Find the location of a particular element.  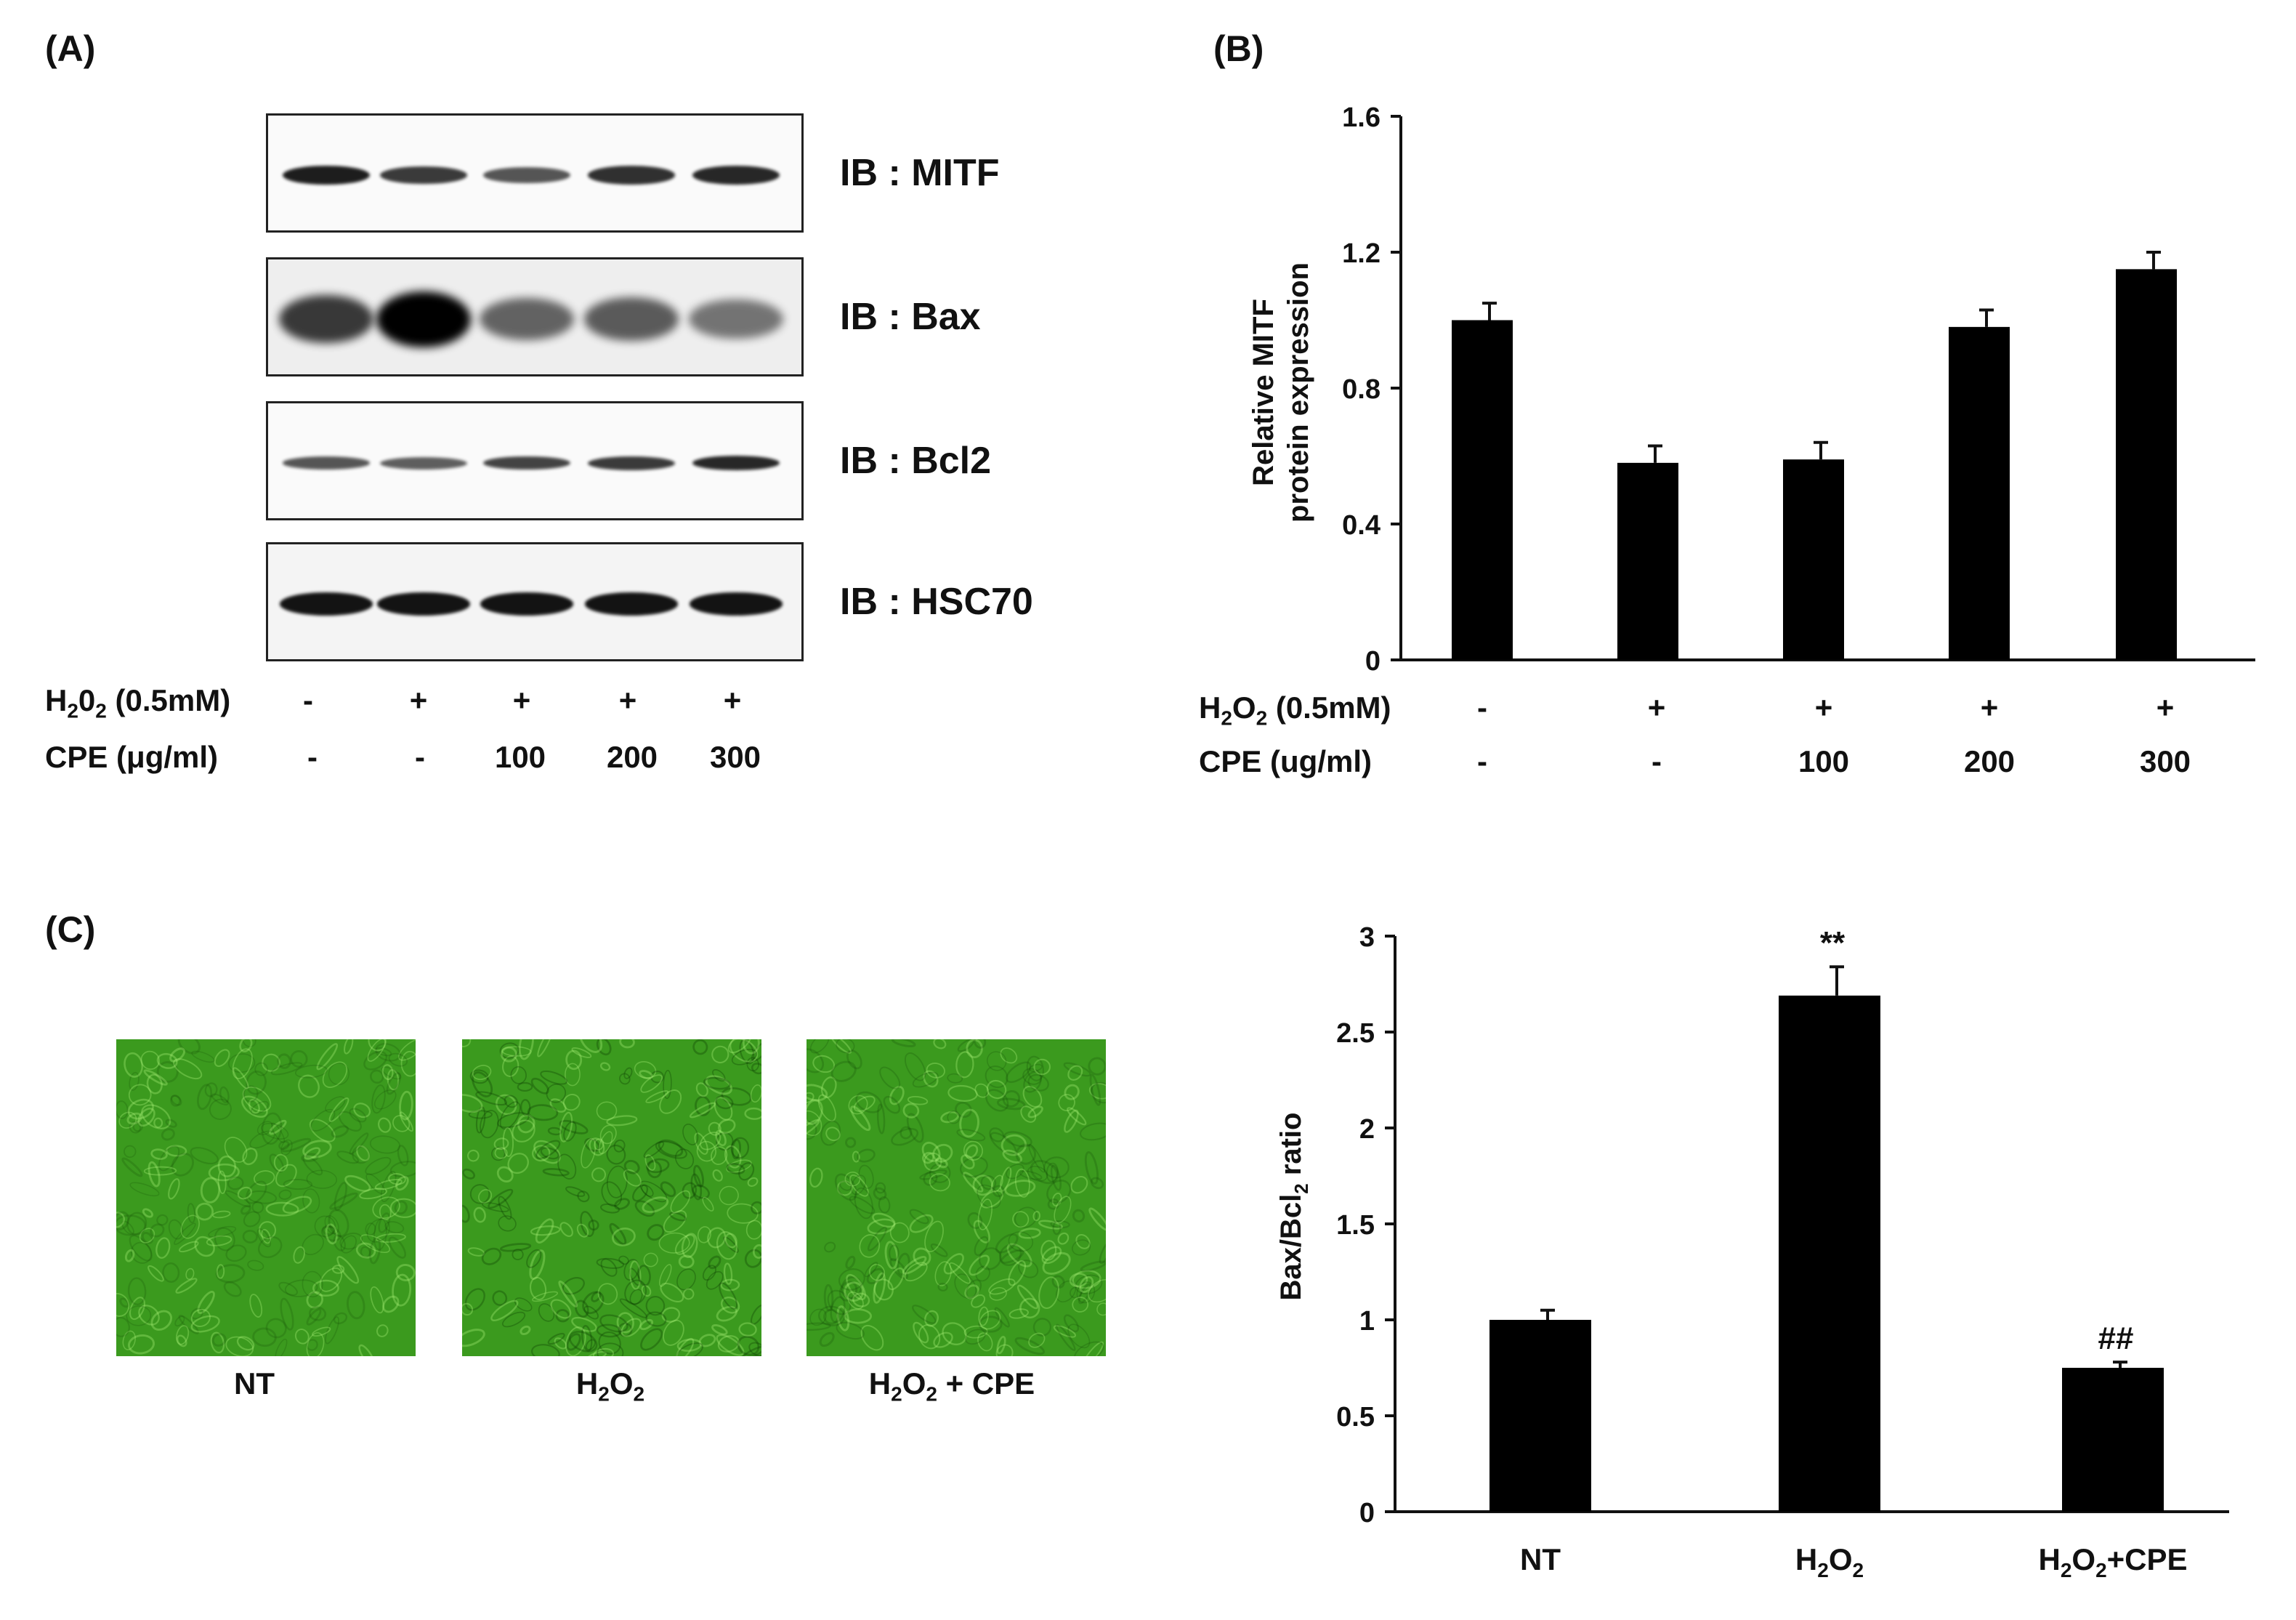

blot-label: IB : MITF is located at coordinates (920, 173).